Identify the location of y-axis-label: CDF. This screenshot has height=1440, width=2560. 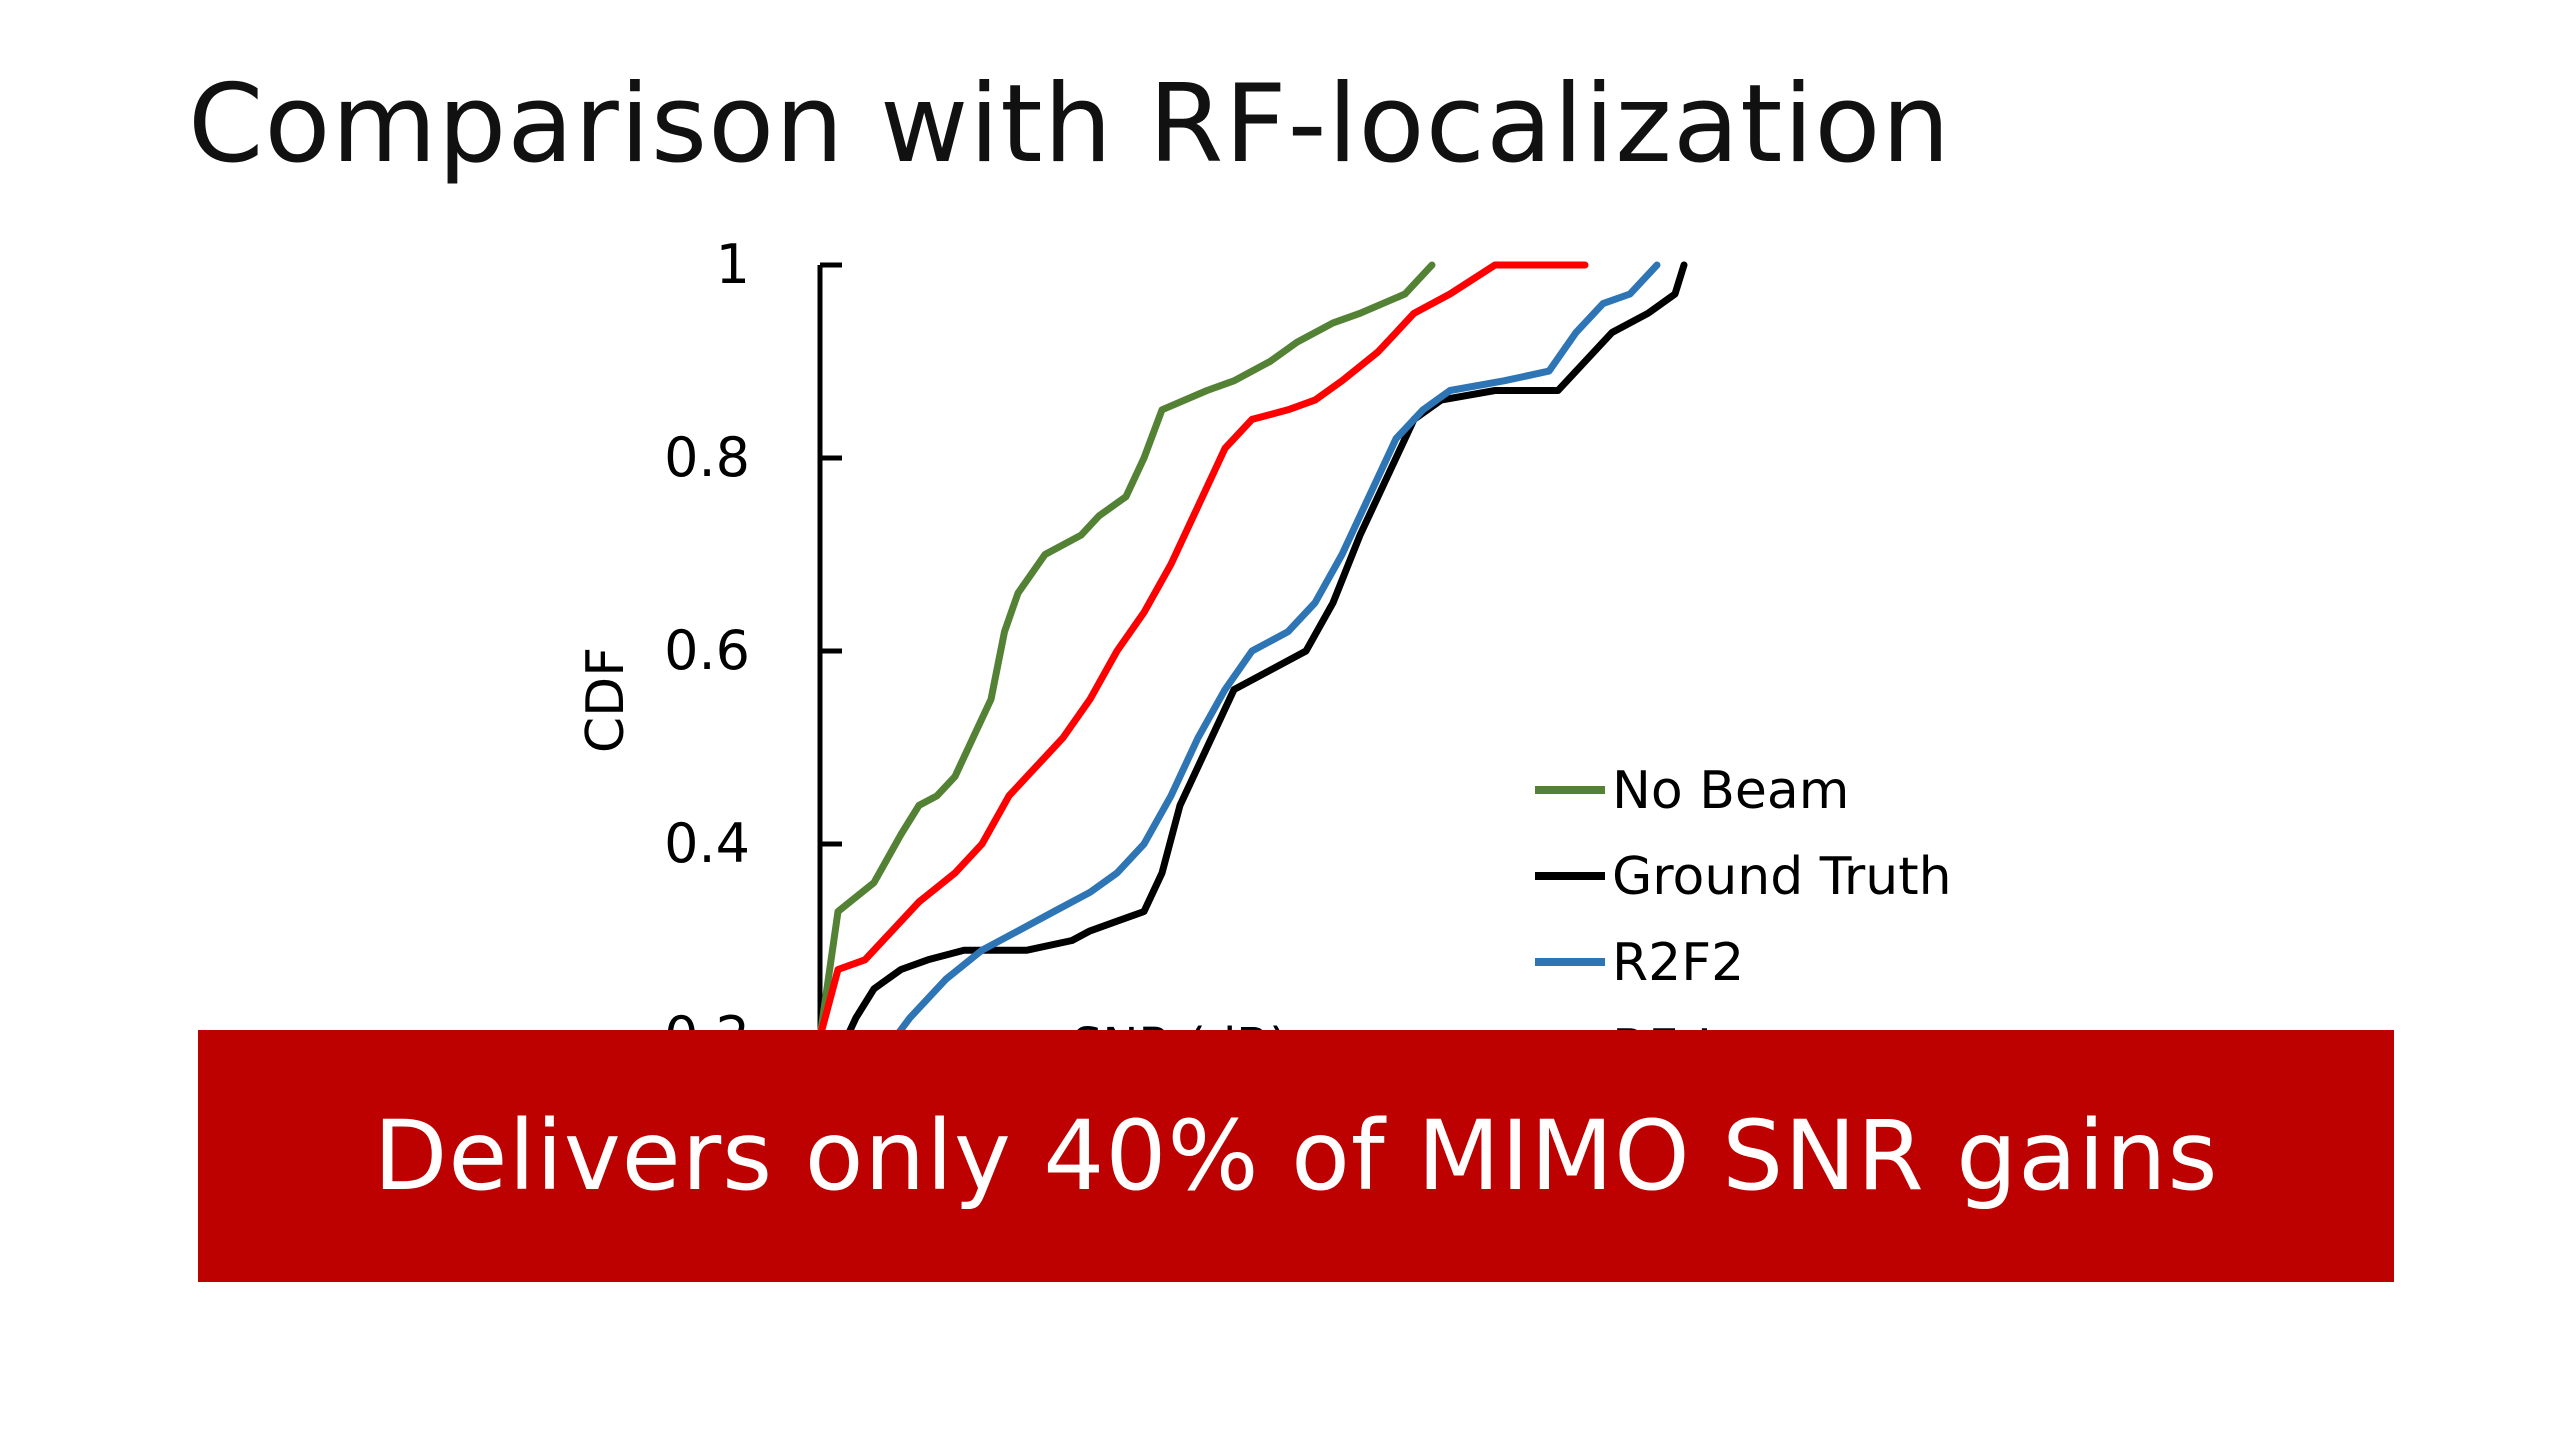
(606, 700).